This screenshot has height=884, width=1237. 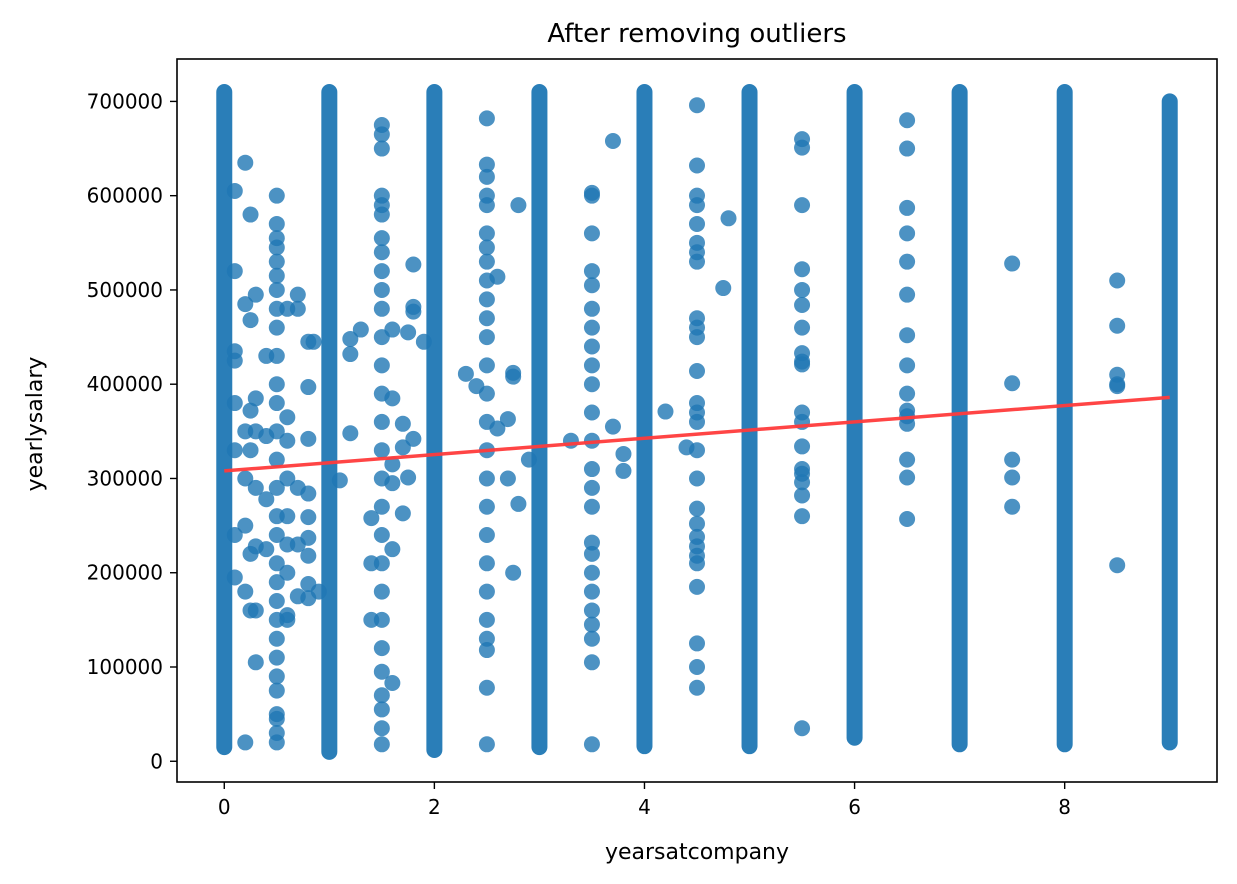 I want to click on chart-title: After removing outliers, so click(x=696, y=34).